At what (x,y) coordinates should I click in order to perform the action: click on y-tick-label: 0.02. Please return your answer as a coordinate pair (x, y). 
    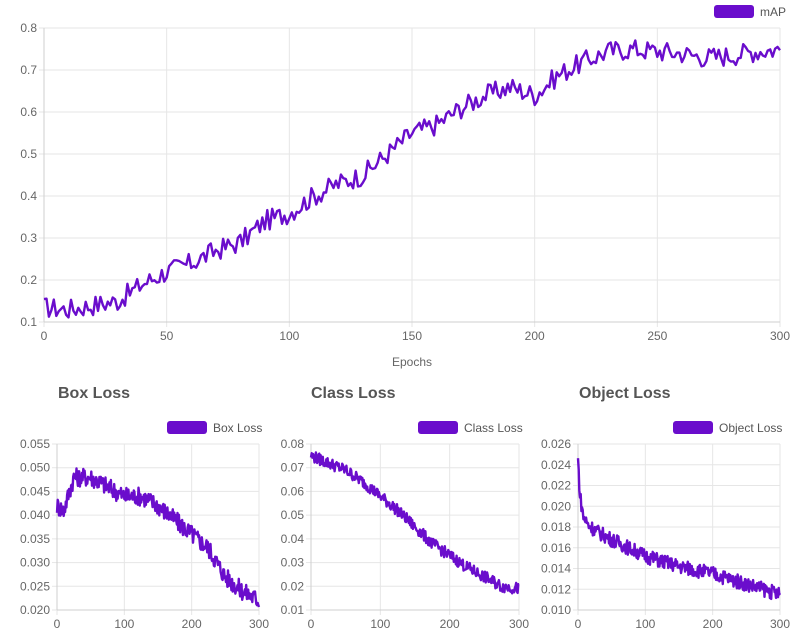
    Looking at the image, I should click on (293, 586).